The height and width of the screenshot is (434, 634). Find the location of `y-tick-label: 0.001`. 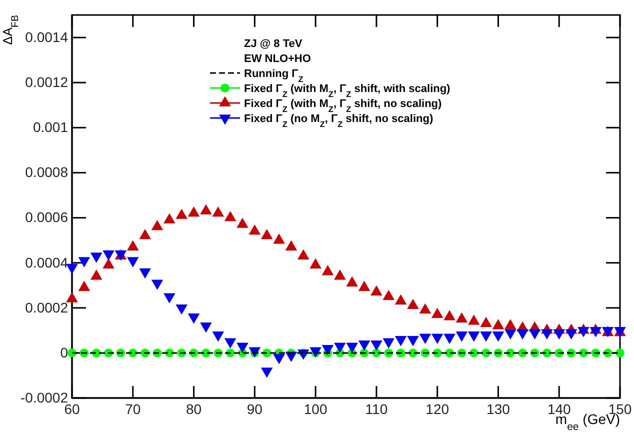

y-tick-label: 0.001 is located at coordinates (50, 127).